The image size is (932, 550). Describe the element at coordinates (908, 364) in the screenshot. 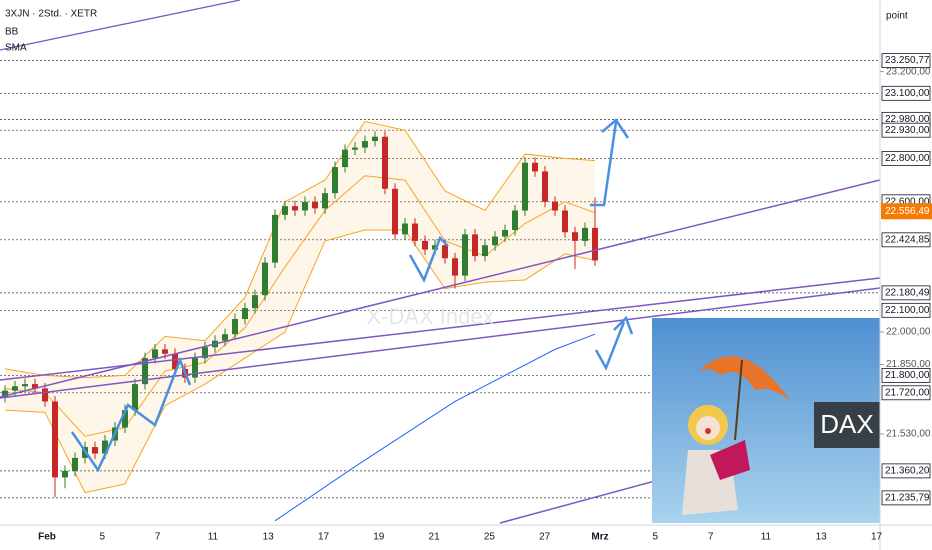

I see `y-tick-label: 21.850,00` at that location.